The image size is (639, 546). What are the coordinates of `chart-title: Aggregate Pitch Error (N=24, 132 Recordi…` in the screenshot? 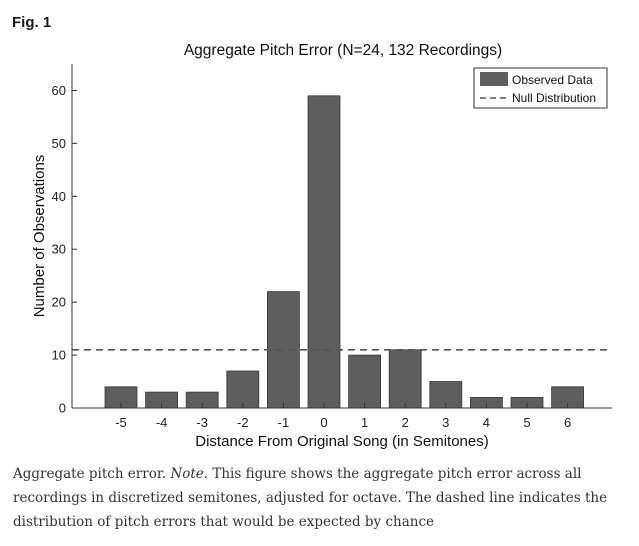 It's located at (343, 50).